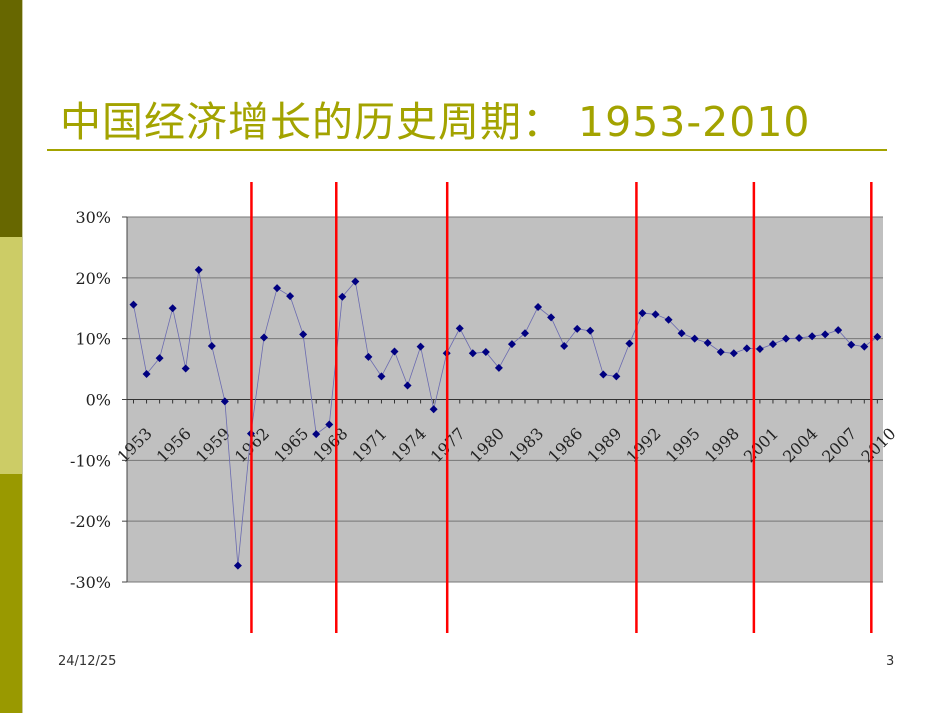 The height and width of the screenshot is (713, 950). I want to click on y-tick-label: 0%, so click(98, 400).